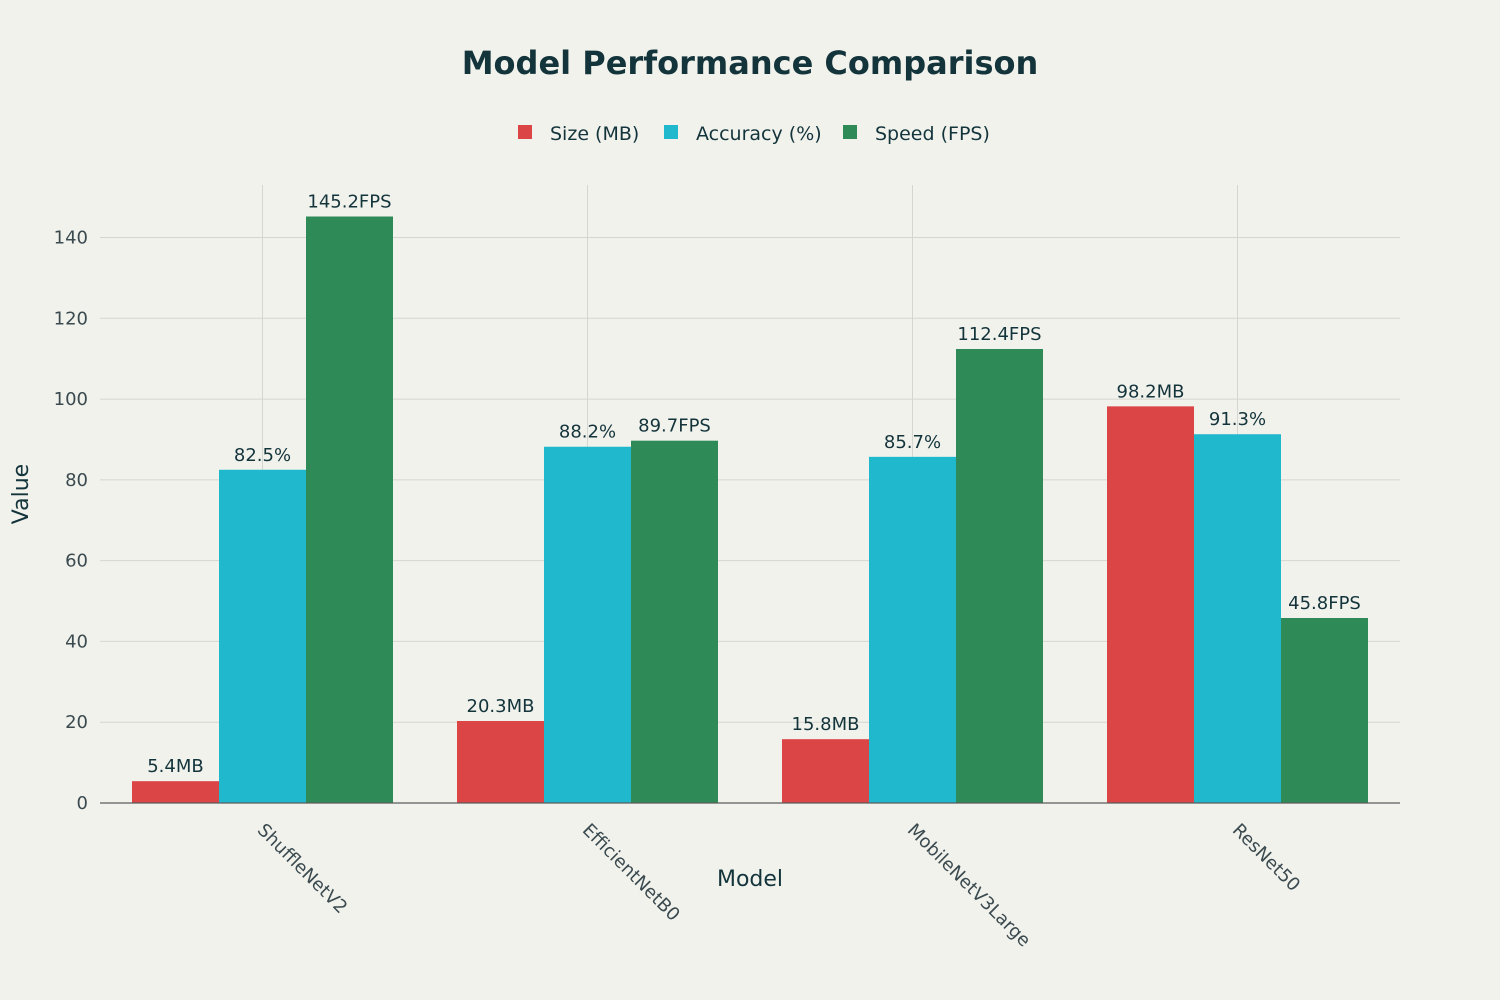 The image size is (1500, 1000). Describe the element at coordinates (587, 624) in the screenshot. I see `bar-accuracy-efficientnetb0` at that location.